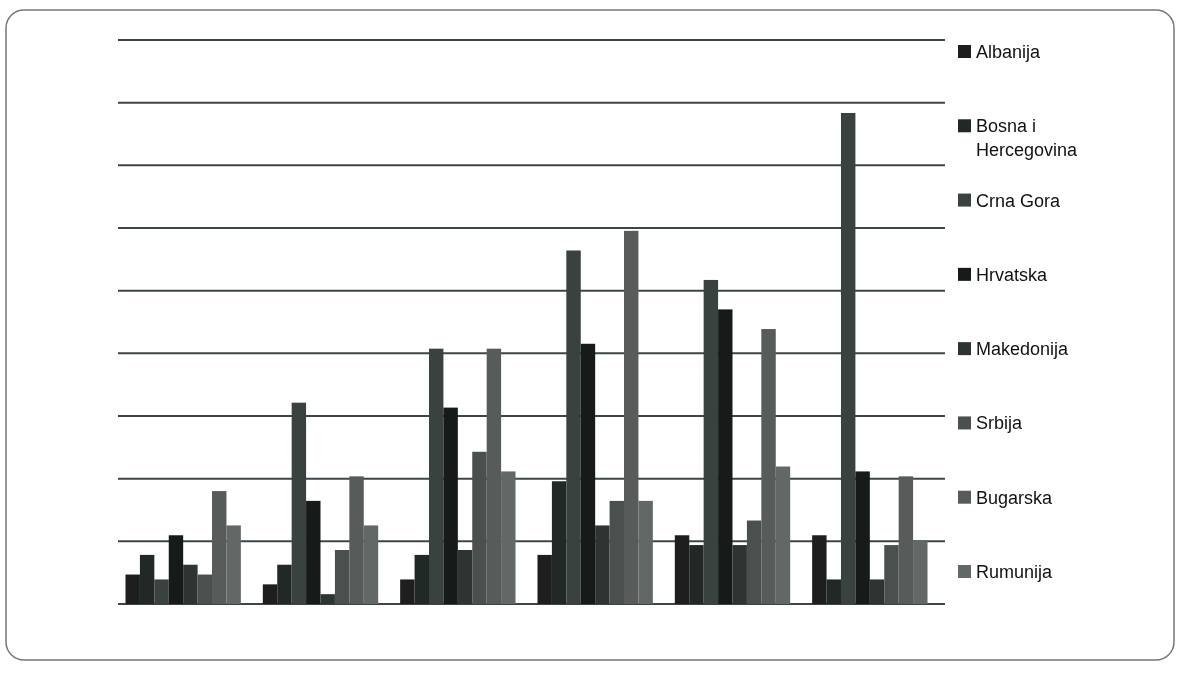 The image size is (1182, 674). I want to click on legend-label: Rumunija, so click(1015, 572).